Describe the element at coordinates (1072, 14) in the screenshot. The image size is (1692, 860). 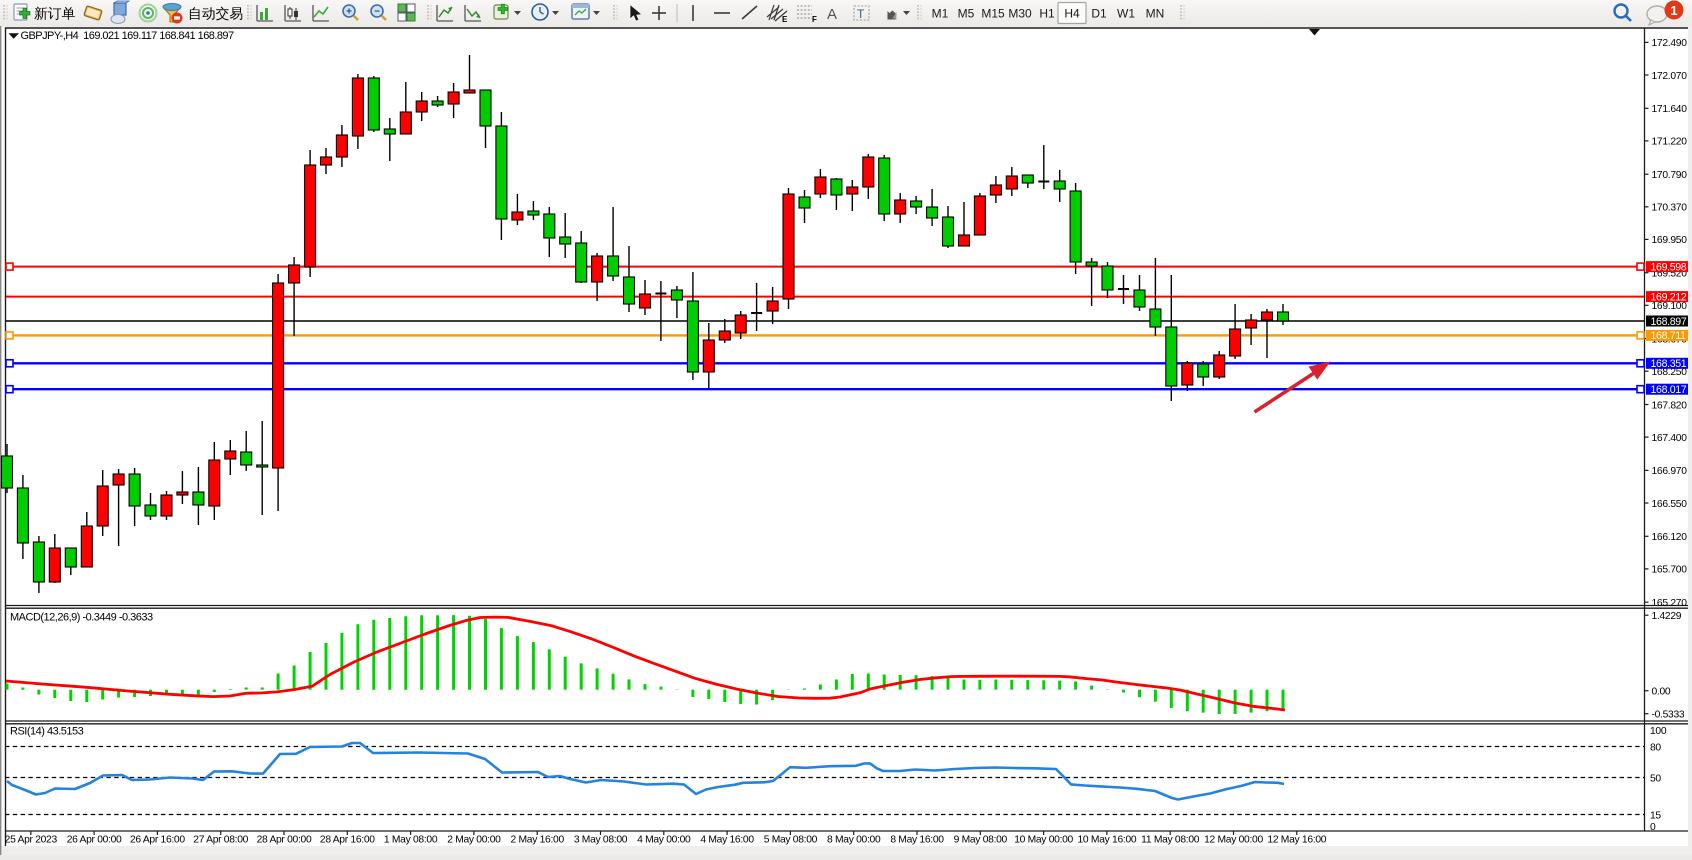
I see `svg-text: H4` at that location.